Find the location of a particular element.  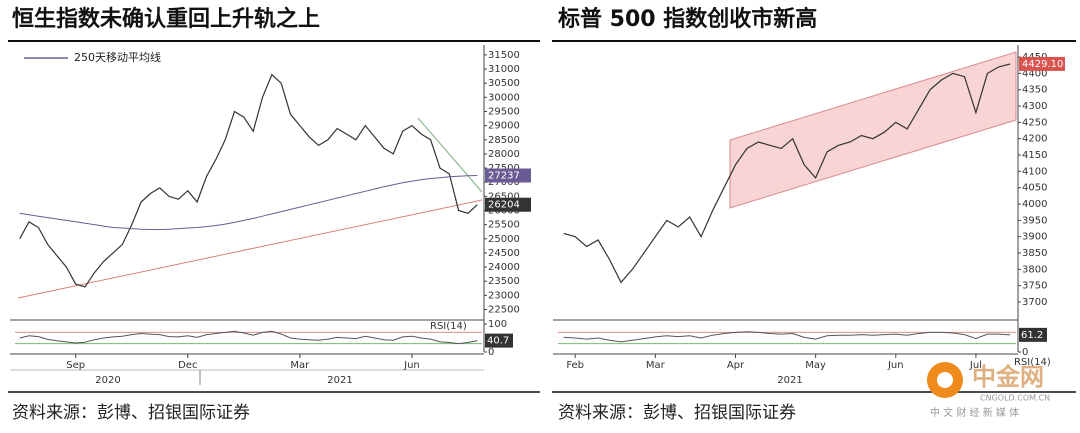

y-tick-label: 25000 is located at coordinates (504, 239).